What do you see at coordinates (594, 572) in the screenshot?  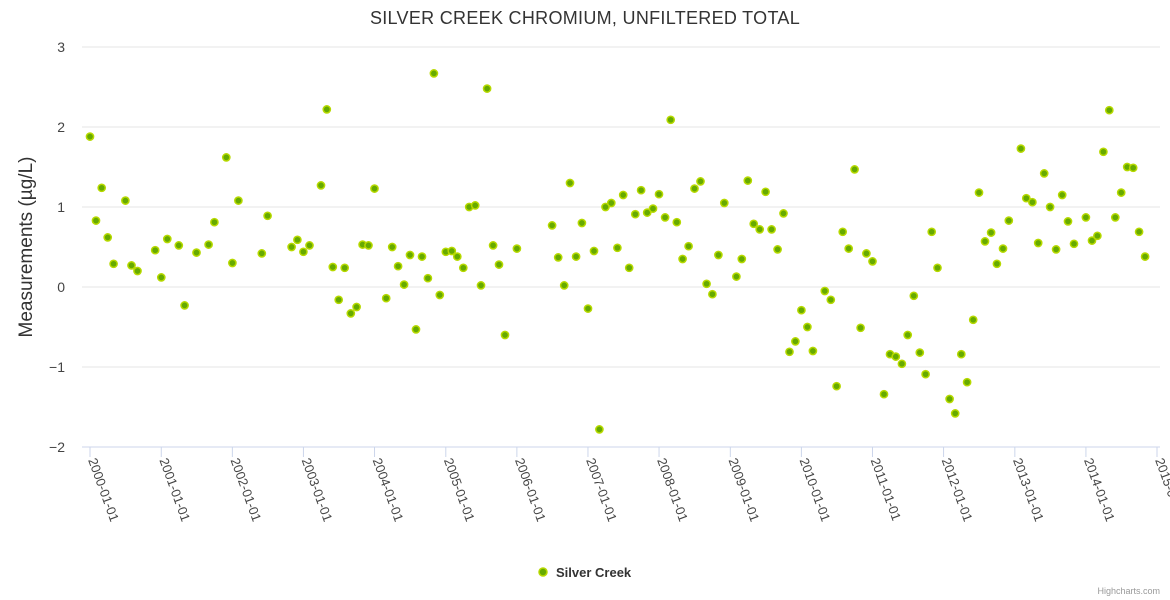 I see `legend-item-silver-creek: Silver Creek` at bounding box center [594, 572].